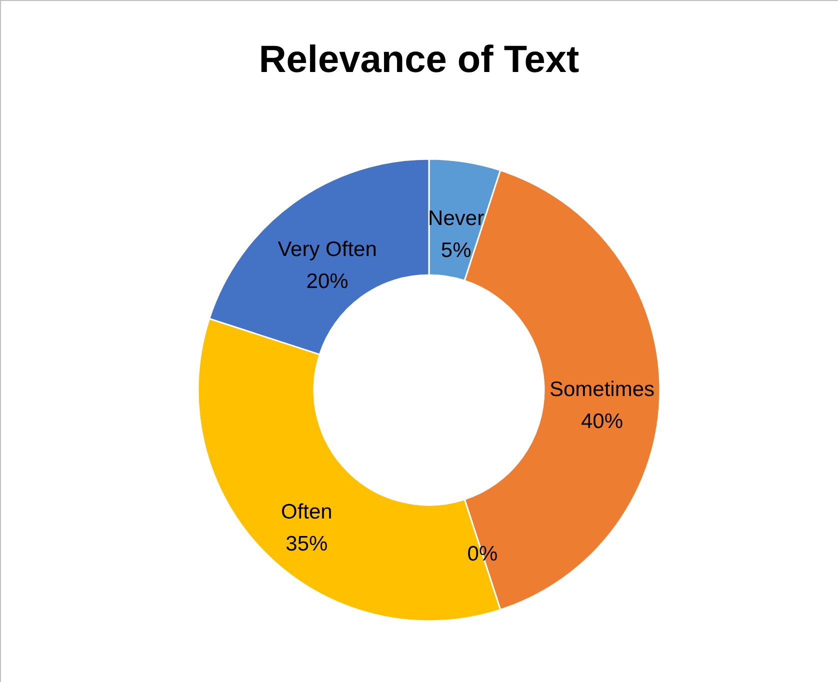 This screenshot has width=838, height=682. What do you see at coordinates (456, 250) in the screenshot?
I see `data-label: 5%` at bounding box center [456, 250].